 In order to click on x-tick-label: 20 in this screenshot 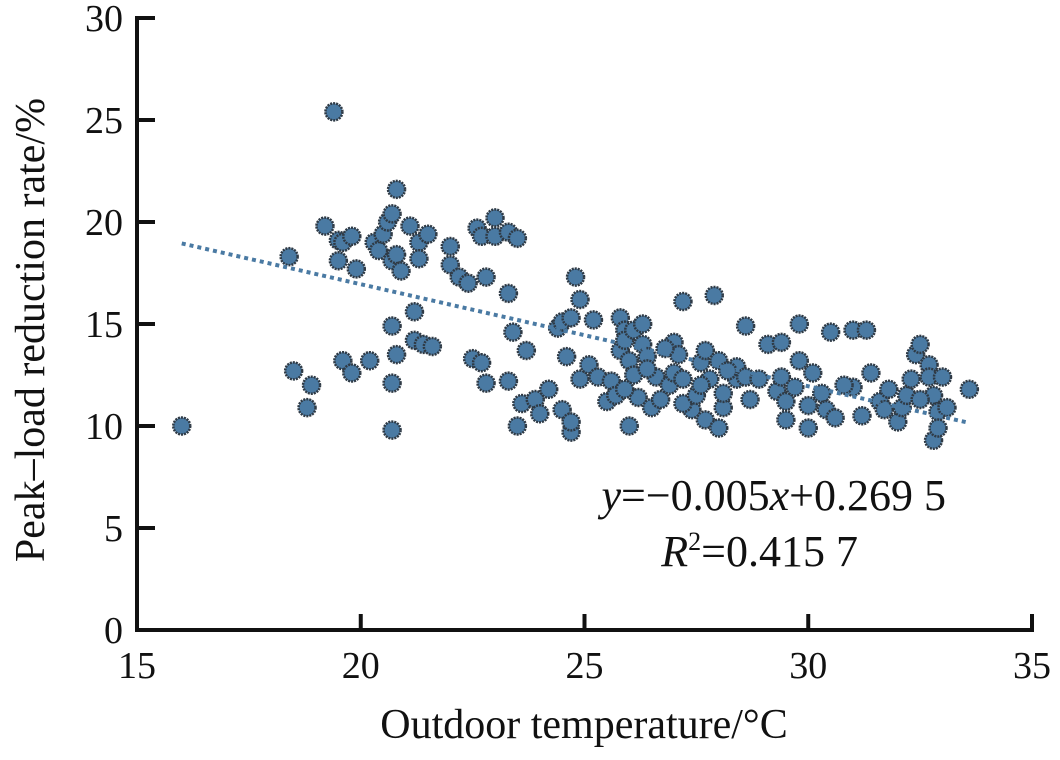, I will do `click(361, 666)`.